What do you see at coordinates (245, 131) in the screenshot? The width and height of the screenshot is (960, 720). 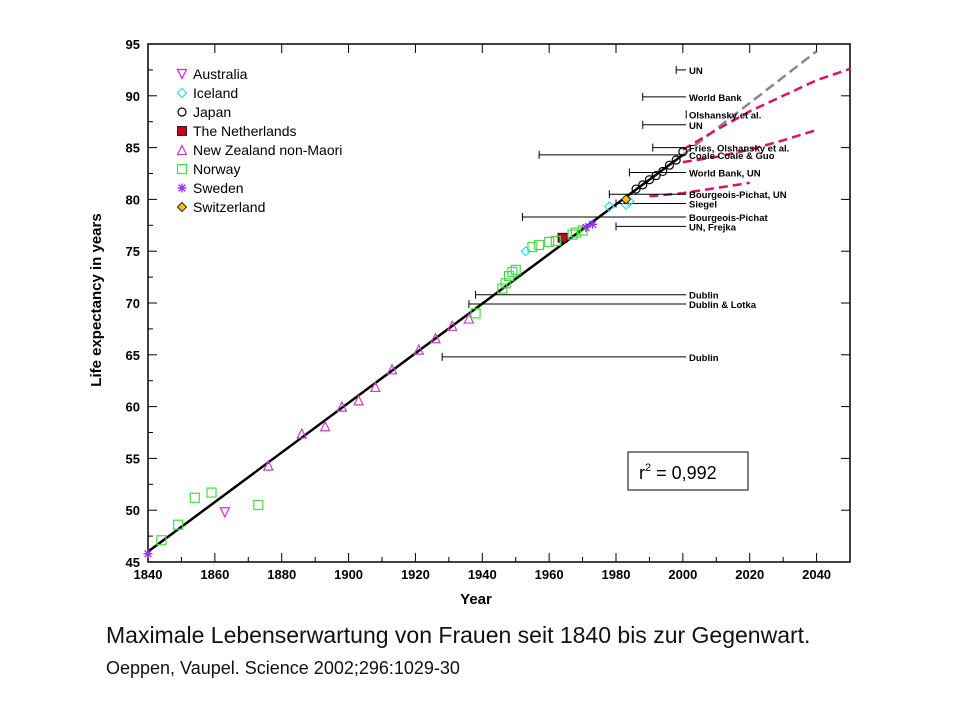 I see `legend-label: The Netherlands` at bounding box center [245, 131].